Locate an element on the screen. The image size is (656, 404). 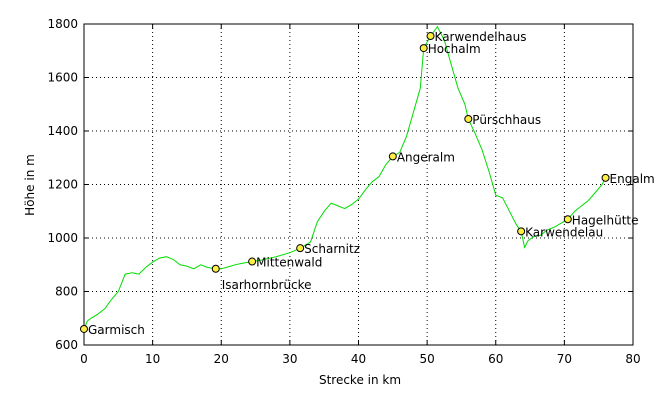
waypoint-label: Karwendelhaus is located at coordinates (481, 37).